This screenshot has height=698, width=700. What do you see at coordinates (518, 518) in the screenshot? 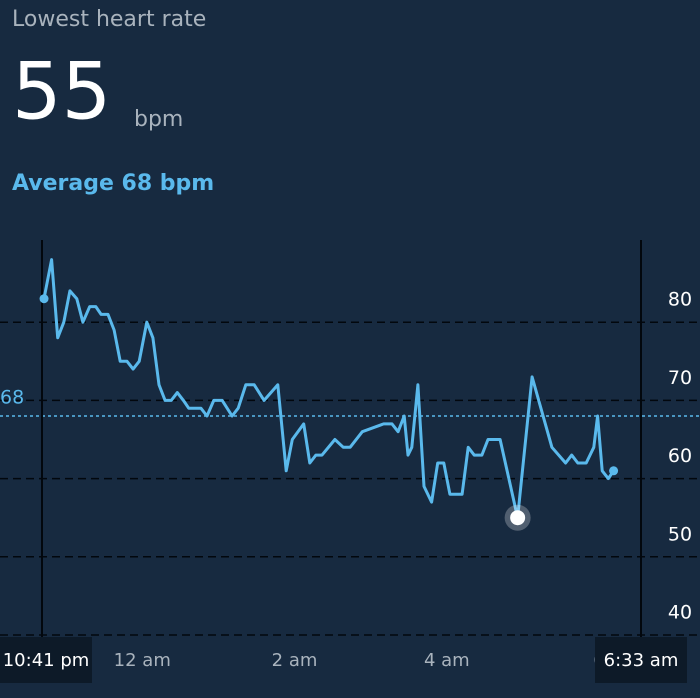
I see `min-point` at bounding box center [518, 518].